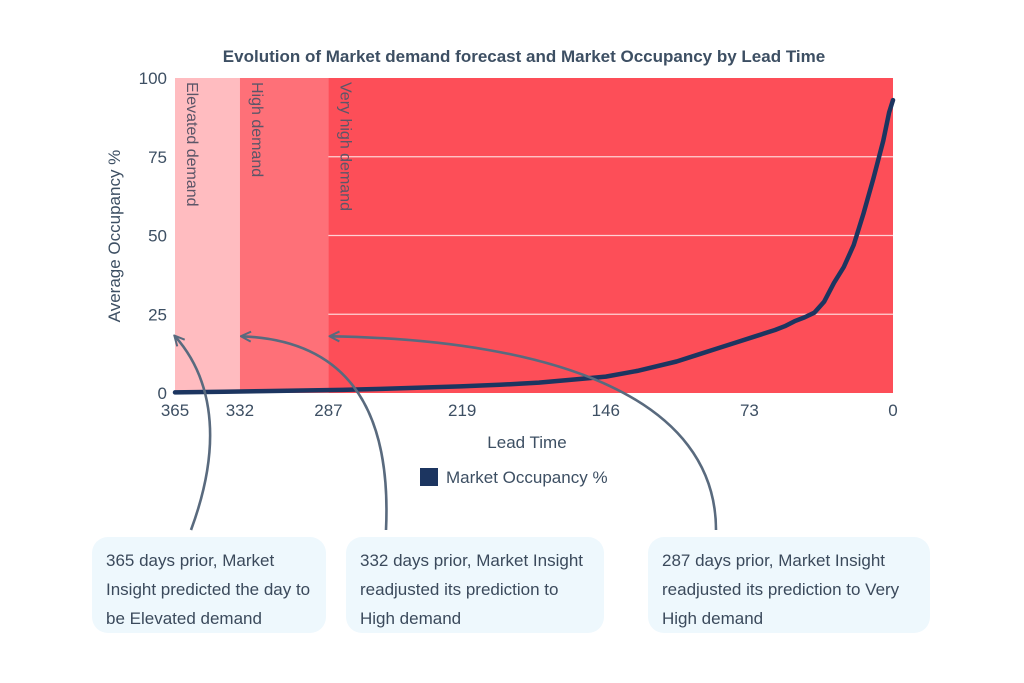 This screenshot has width=1024, height=683. I want to click on y-tick-label: 25, so click(157, 314).